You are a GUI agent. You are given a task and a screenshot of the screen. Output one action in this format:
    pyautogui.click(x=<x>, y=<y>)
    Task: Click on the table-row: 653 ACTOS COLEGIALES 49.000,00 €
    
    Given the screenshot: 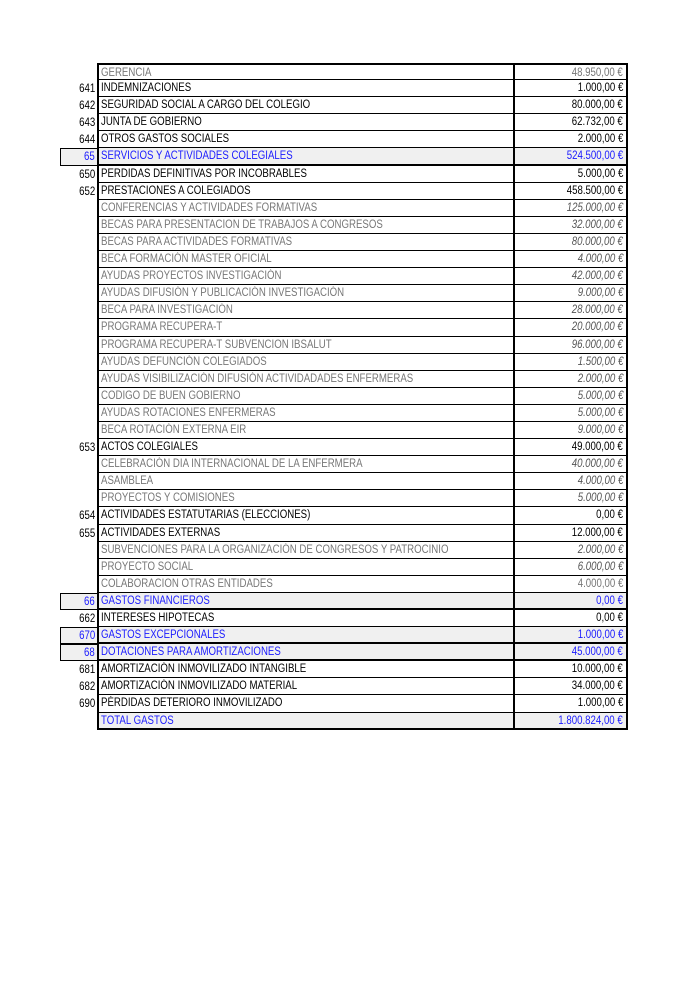 What is the action you would take?
    pyautogui.click(x=344, y=448)
    